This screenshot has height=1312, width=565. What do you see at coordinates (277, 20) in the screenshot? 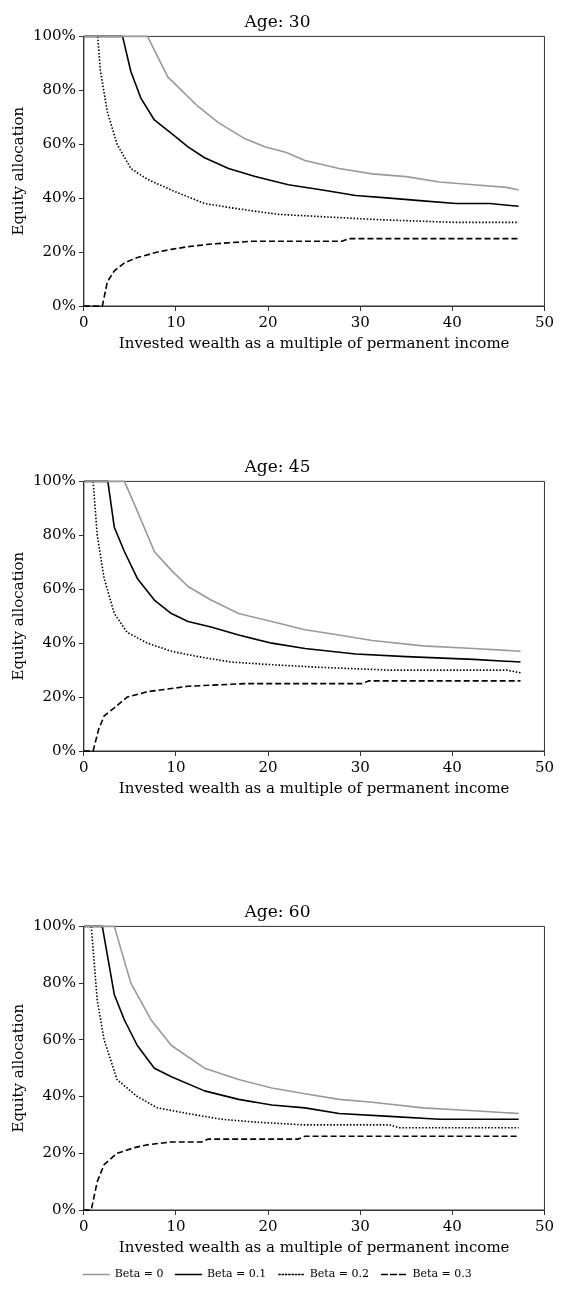
I see `chart-title: Age: 30` at bounding box center [277, 20].